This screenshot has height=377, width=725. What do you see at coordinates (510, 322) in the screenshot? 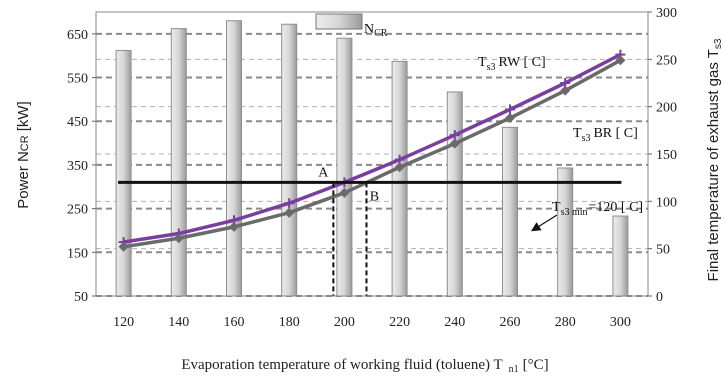
I see `x-tick-260: 260` at bounding box center [510, 322].